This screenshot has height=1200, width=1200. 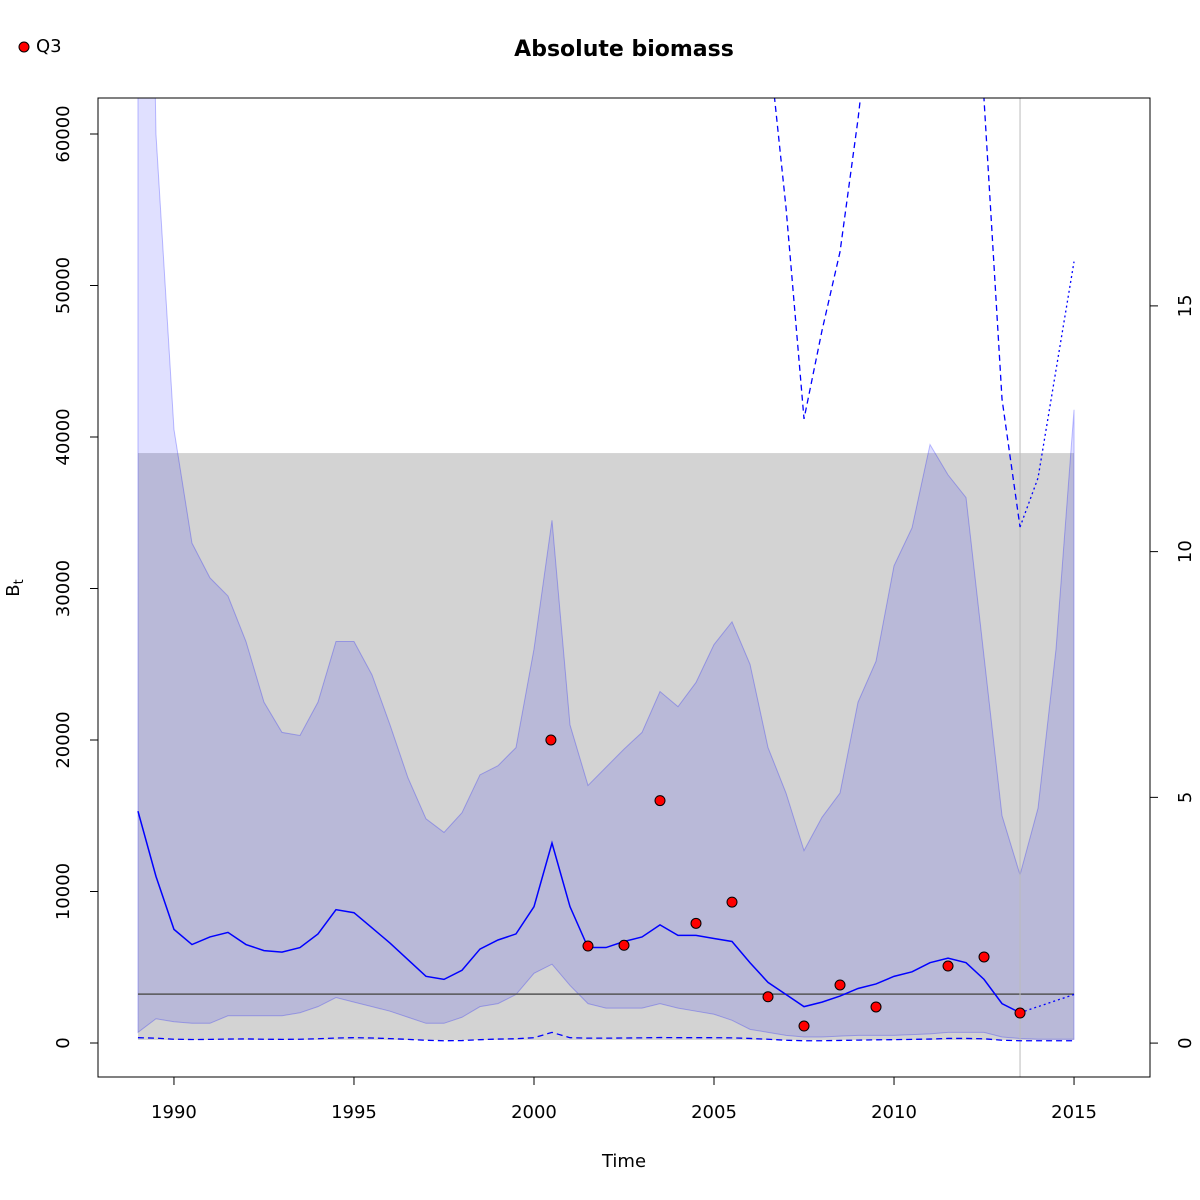 What do you see at coordinates (1185, 305) in the screenshot?
I see `y2-tick-label: 15` at bounding box center [1185, 305].